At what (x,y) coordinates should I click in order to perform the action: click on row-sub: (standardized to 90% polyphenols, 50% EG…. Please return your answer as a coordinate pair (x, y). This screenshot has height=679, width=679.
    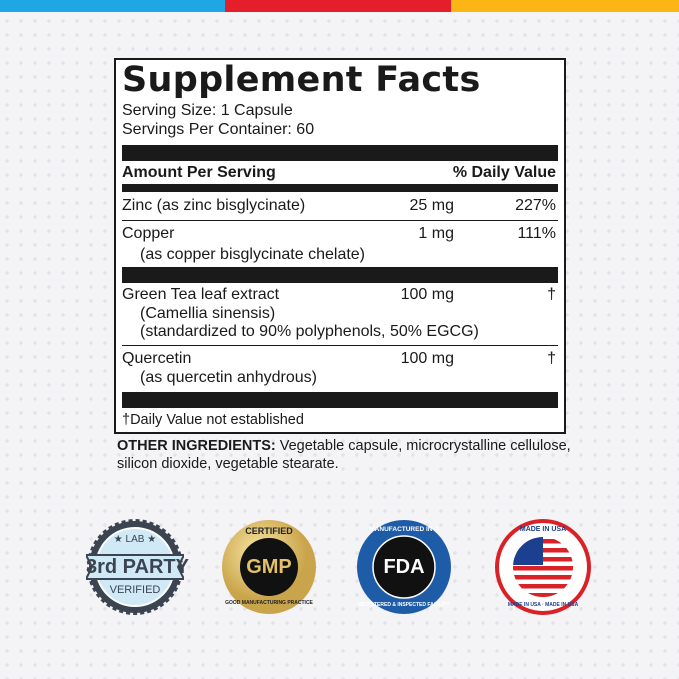
    Looking at the image, I should click on (309, 331).